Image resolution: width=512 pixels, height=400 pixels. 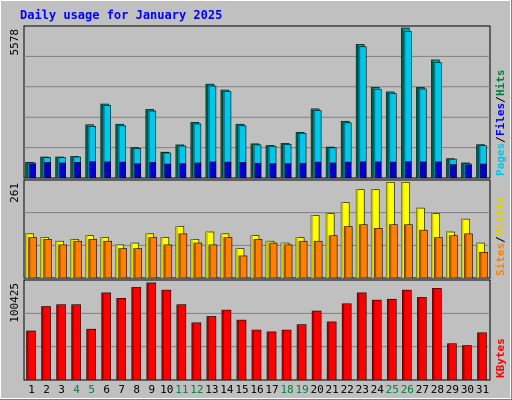 I want to click on x-tick-label: 4, so click(x=76, y=389).